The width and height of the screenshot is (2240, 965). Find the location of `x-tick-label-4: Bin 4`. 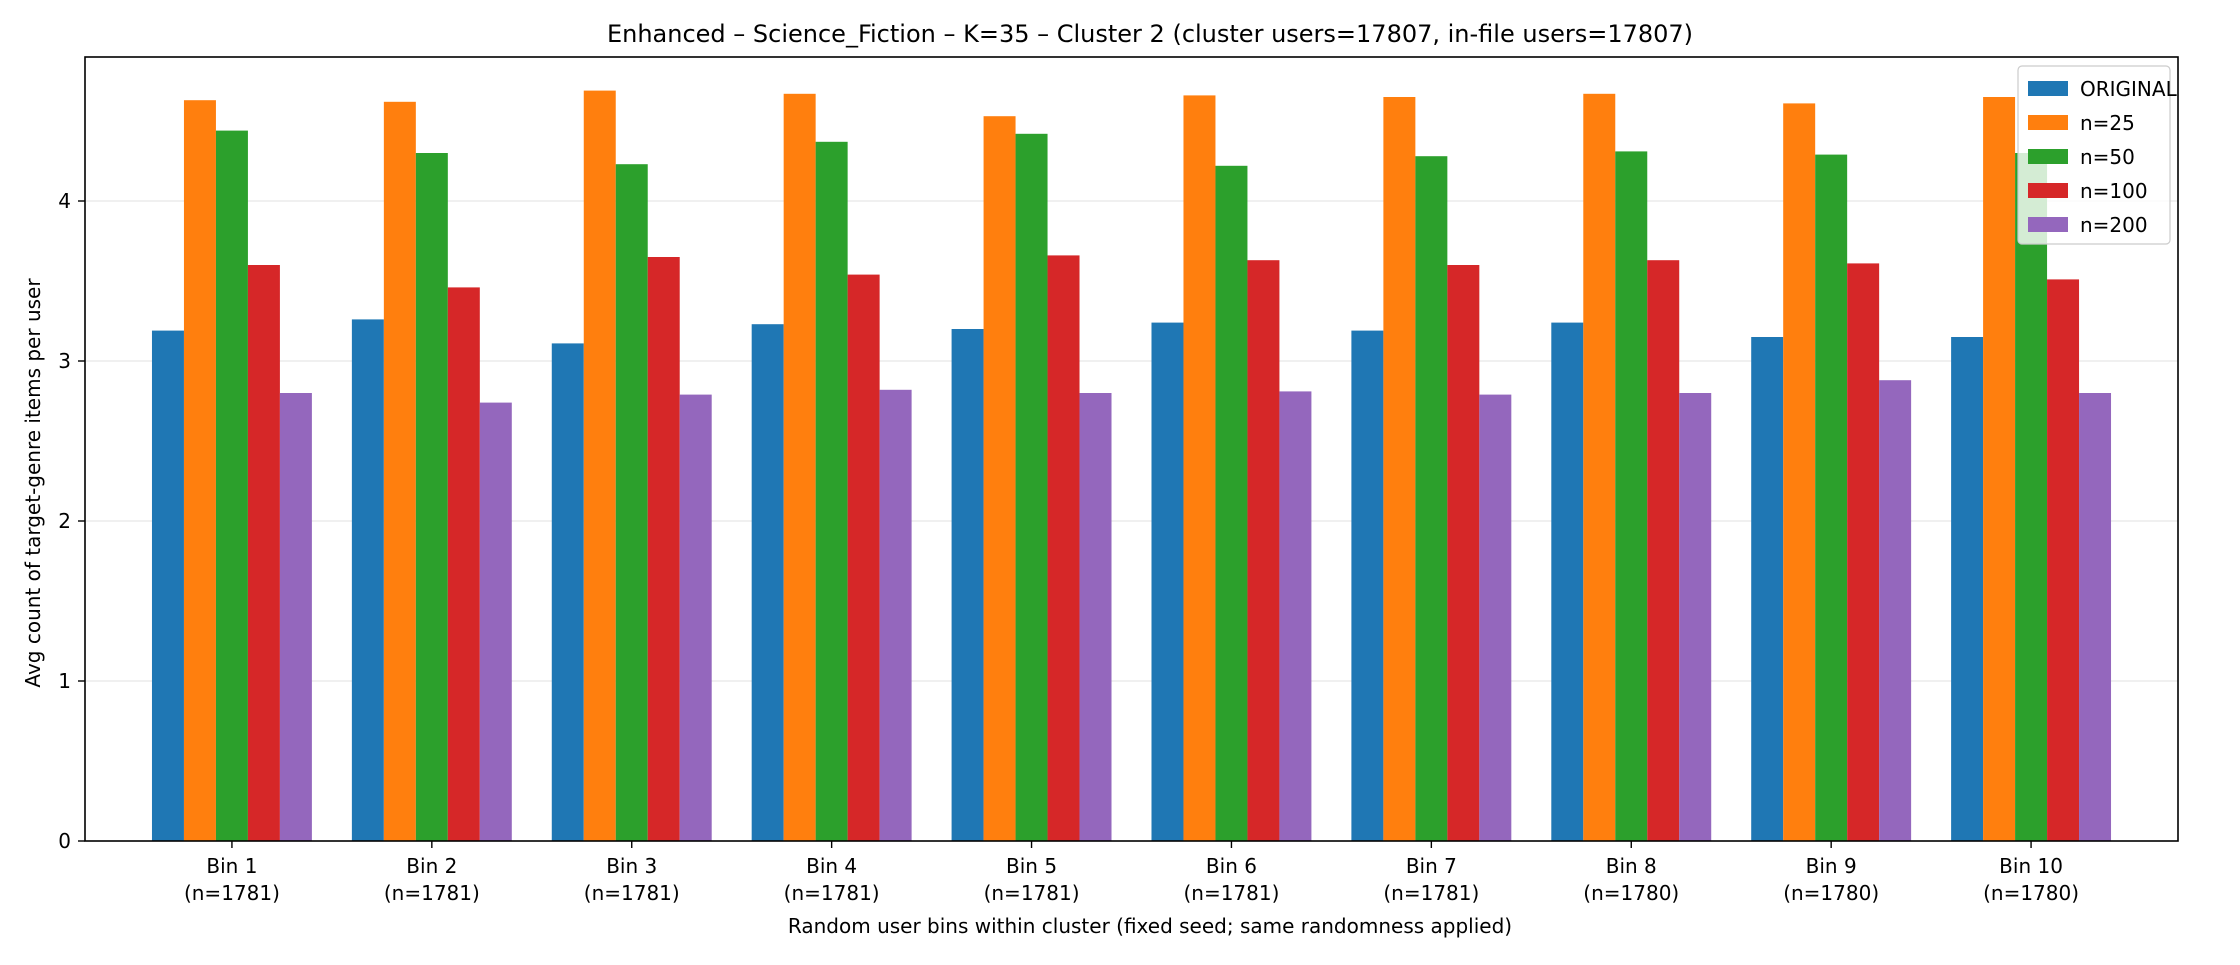

x-tick-label-4: Bin 4 is located at coordinates (831, 866).